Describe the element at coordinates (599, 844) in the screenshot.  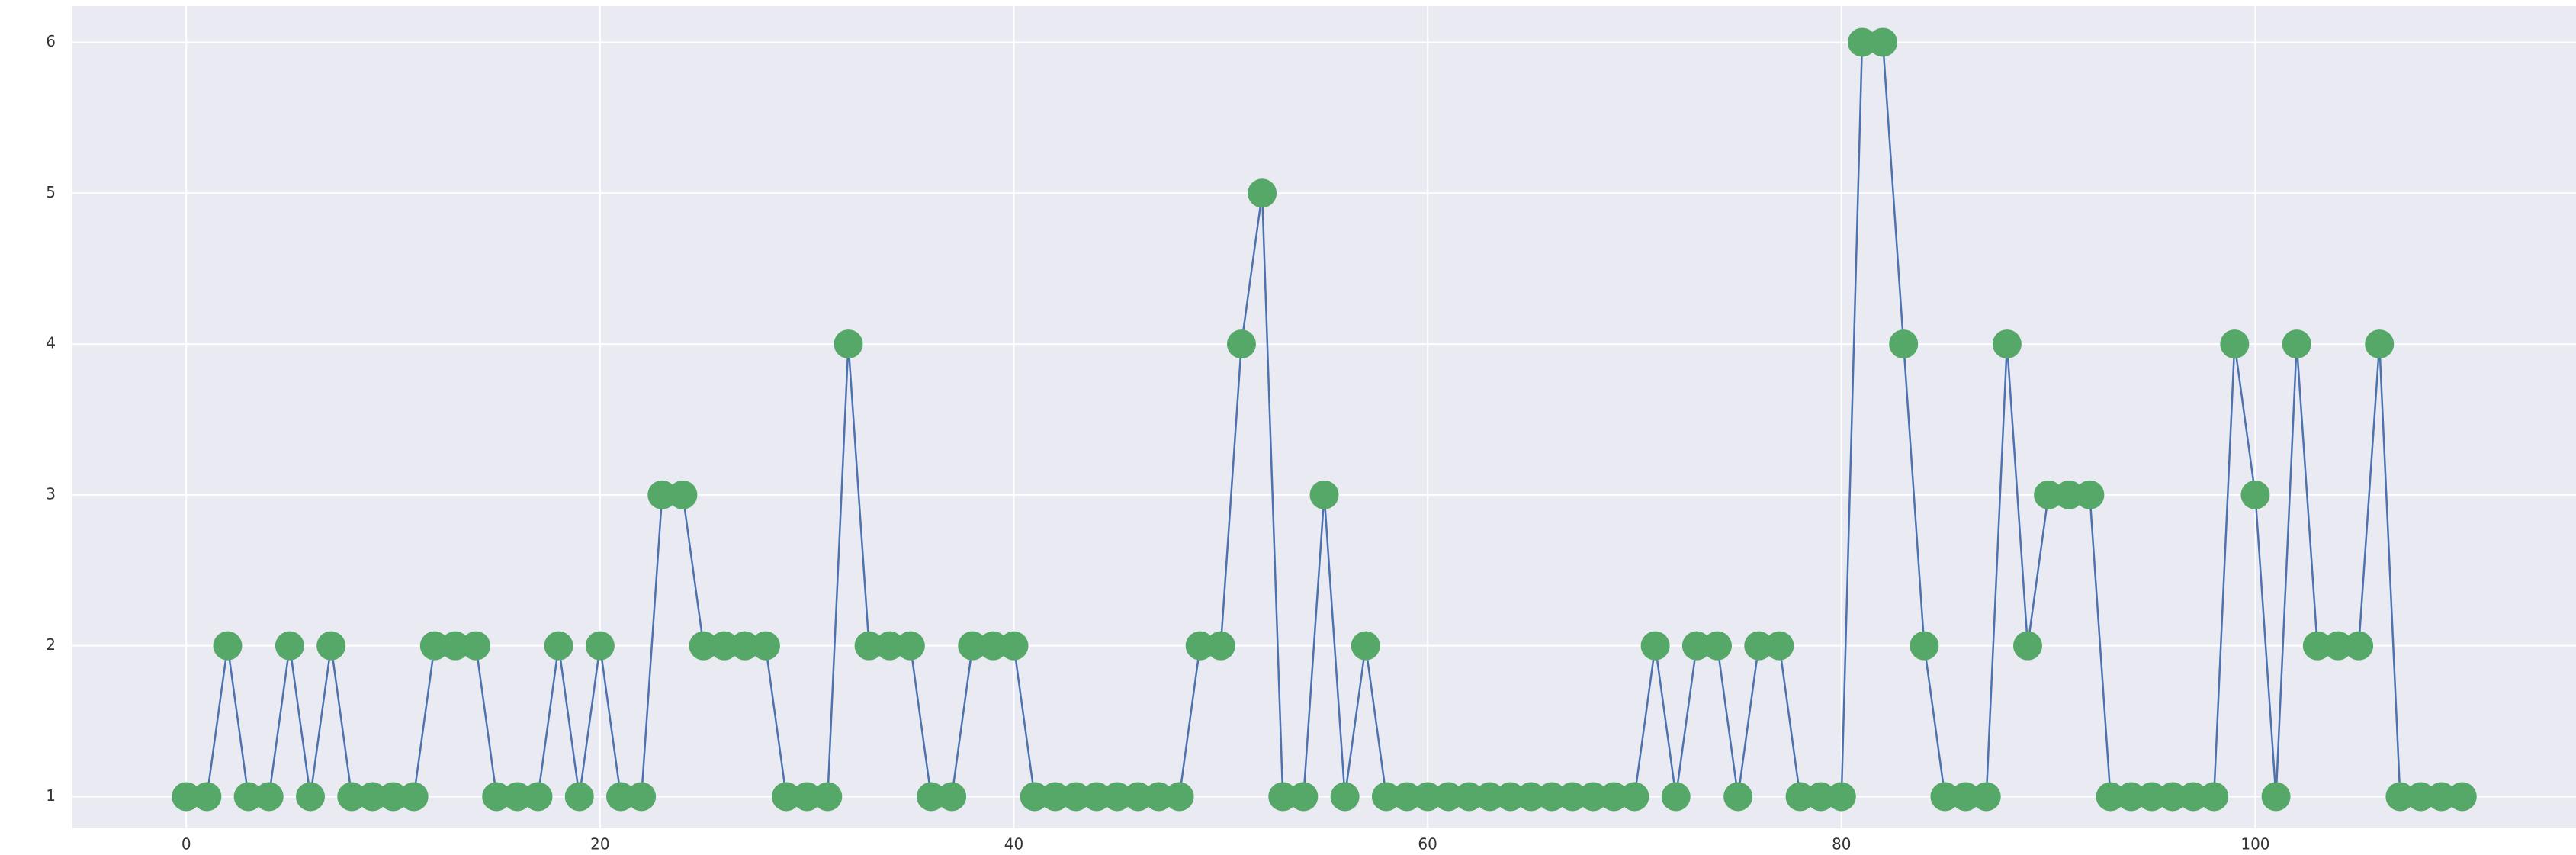
I see `x-tick-label: 20` at that location.